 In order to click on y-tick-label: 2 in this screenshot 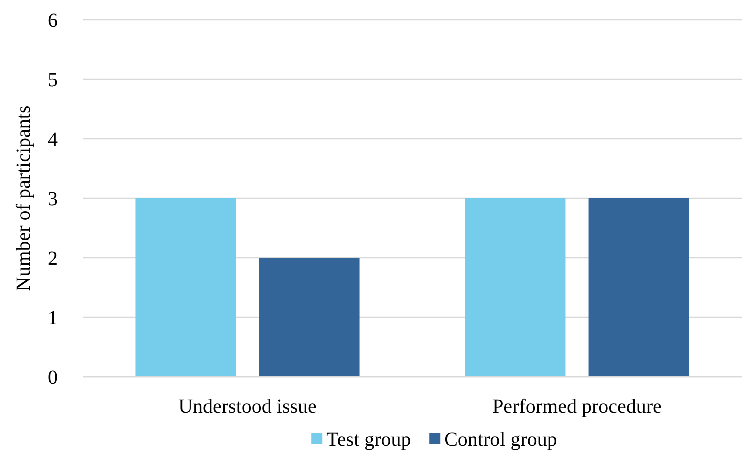, I will do `click(53, 259)`.